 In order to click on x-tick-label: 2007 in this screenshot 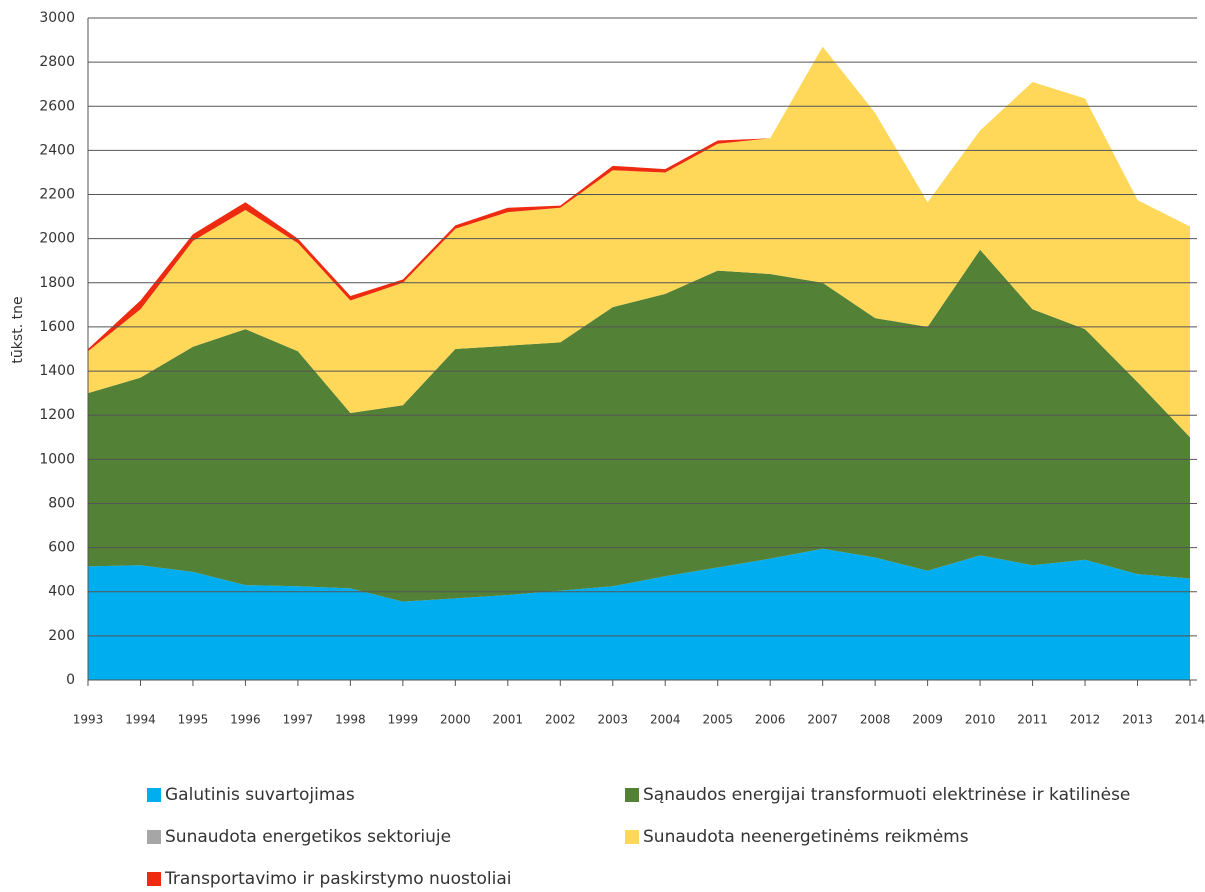, I will do `click(822, 720)`.